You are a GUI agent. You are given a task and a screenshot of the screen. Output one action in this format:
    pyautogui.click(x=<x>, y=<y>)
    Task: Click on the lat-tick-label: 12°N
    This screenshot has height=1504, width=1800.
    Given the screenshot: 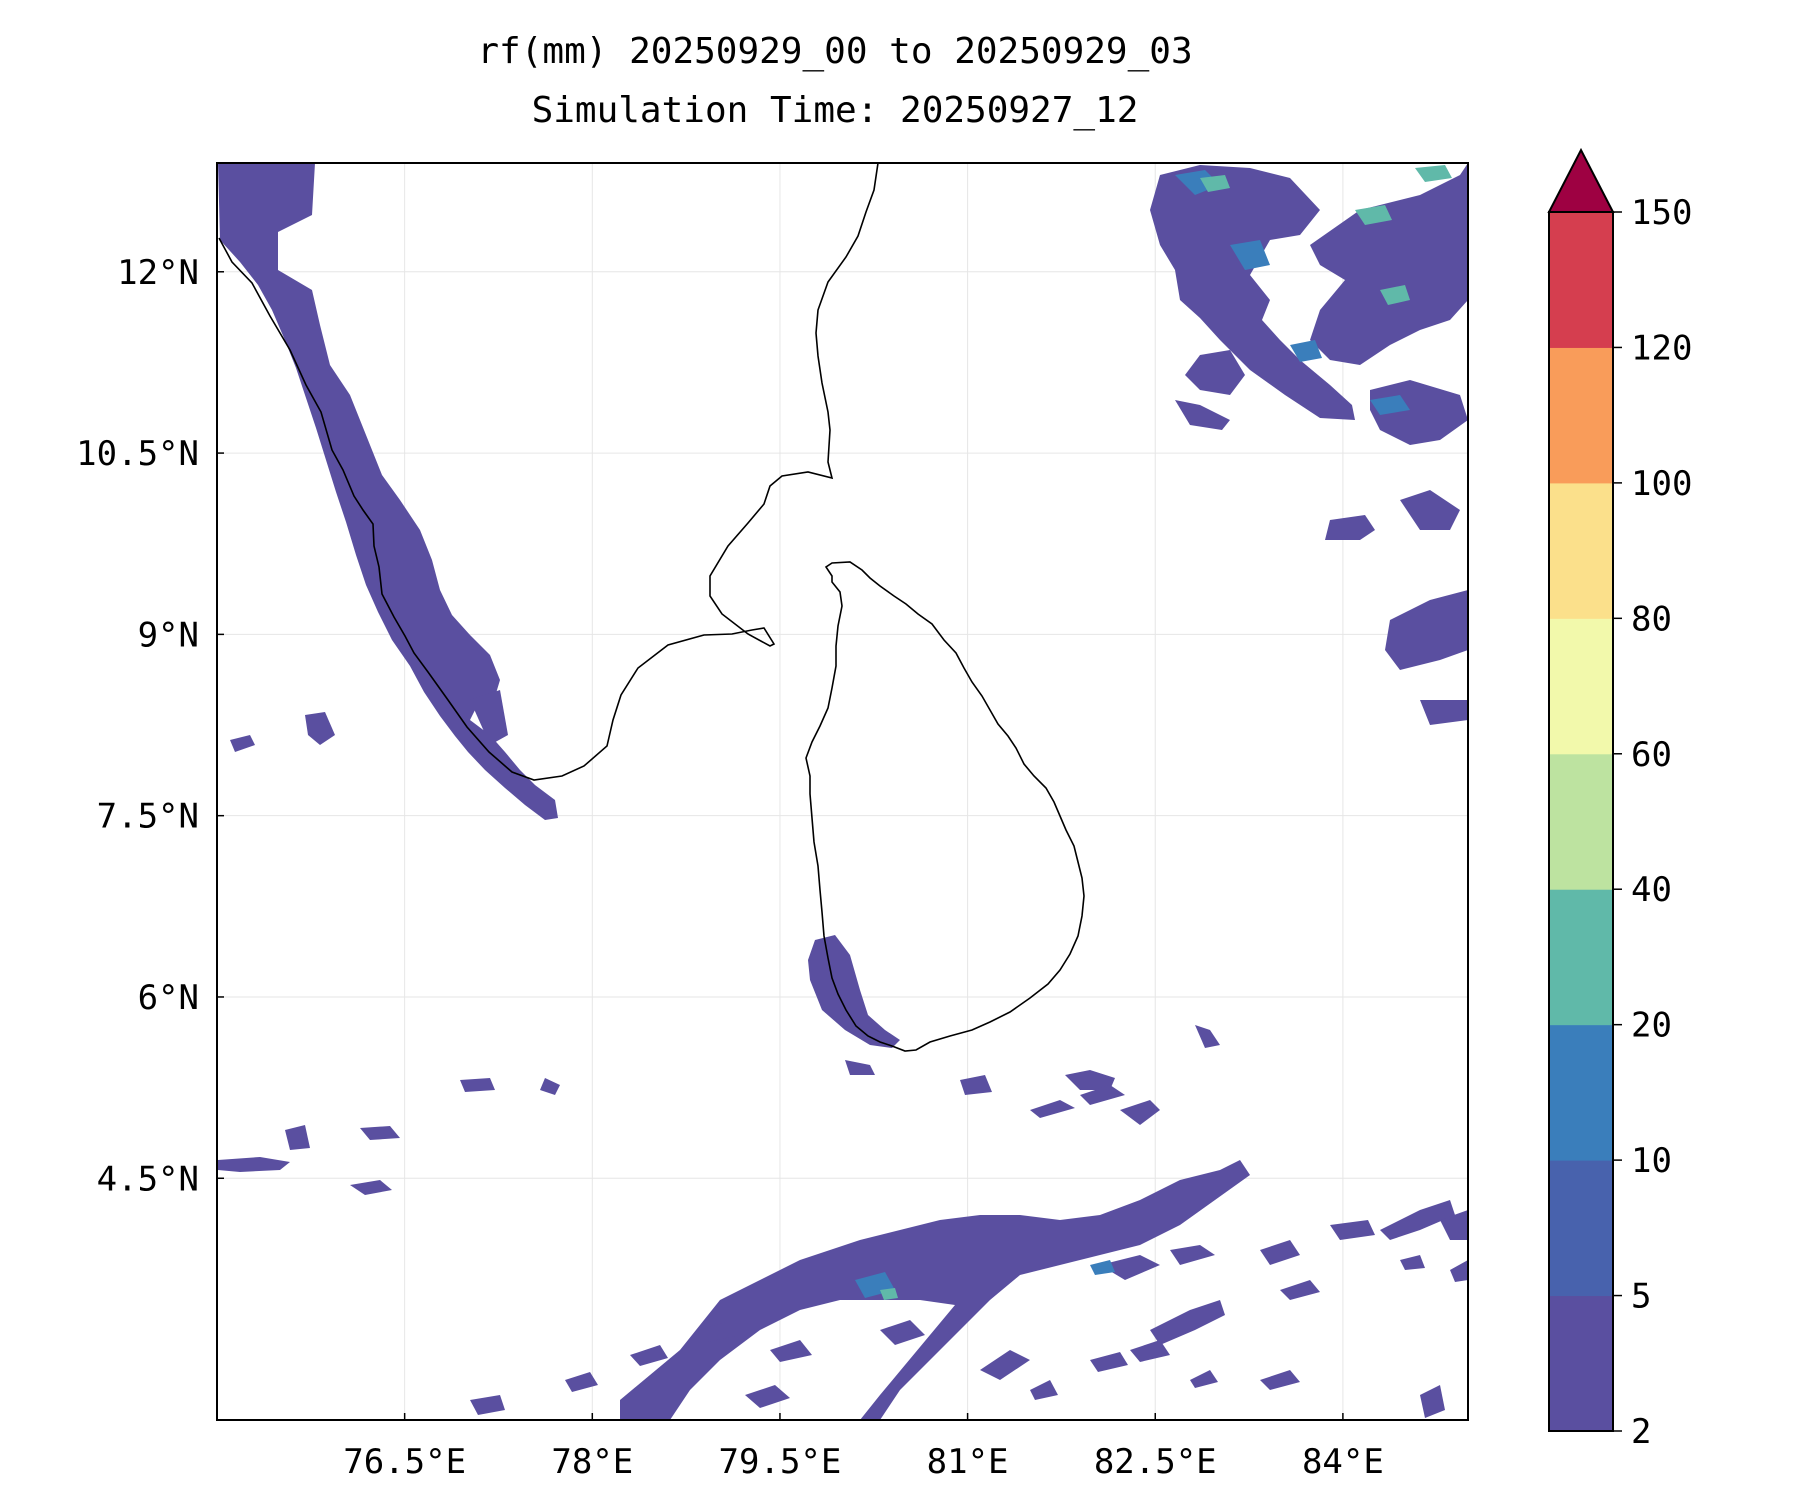 What is the action you would take?
    pyautogui.click(x=158, y=273)
    